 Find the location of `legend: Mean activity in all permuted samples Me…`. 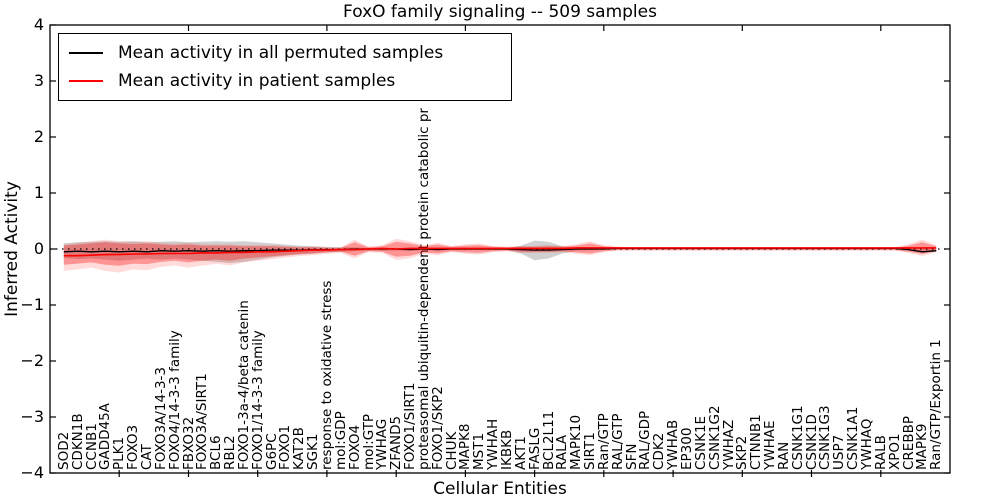

legend: Mean activity in all permuted samples Me… is located at coordinates (285, 67).